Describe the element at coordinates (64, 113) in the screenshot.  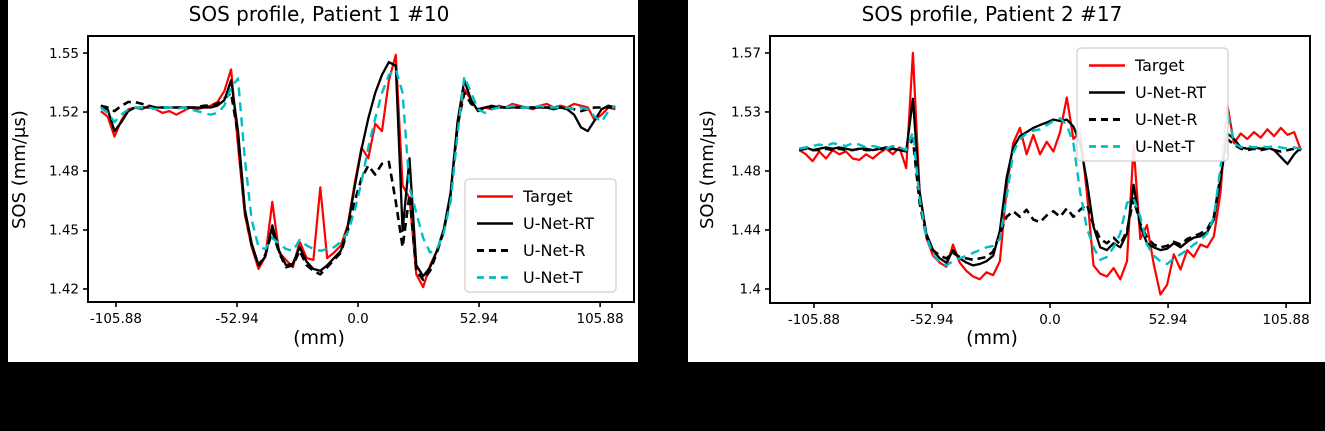
I see `y-tick-label: 1.52` at that location.